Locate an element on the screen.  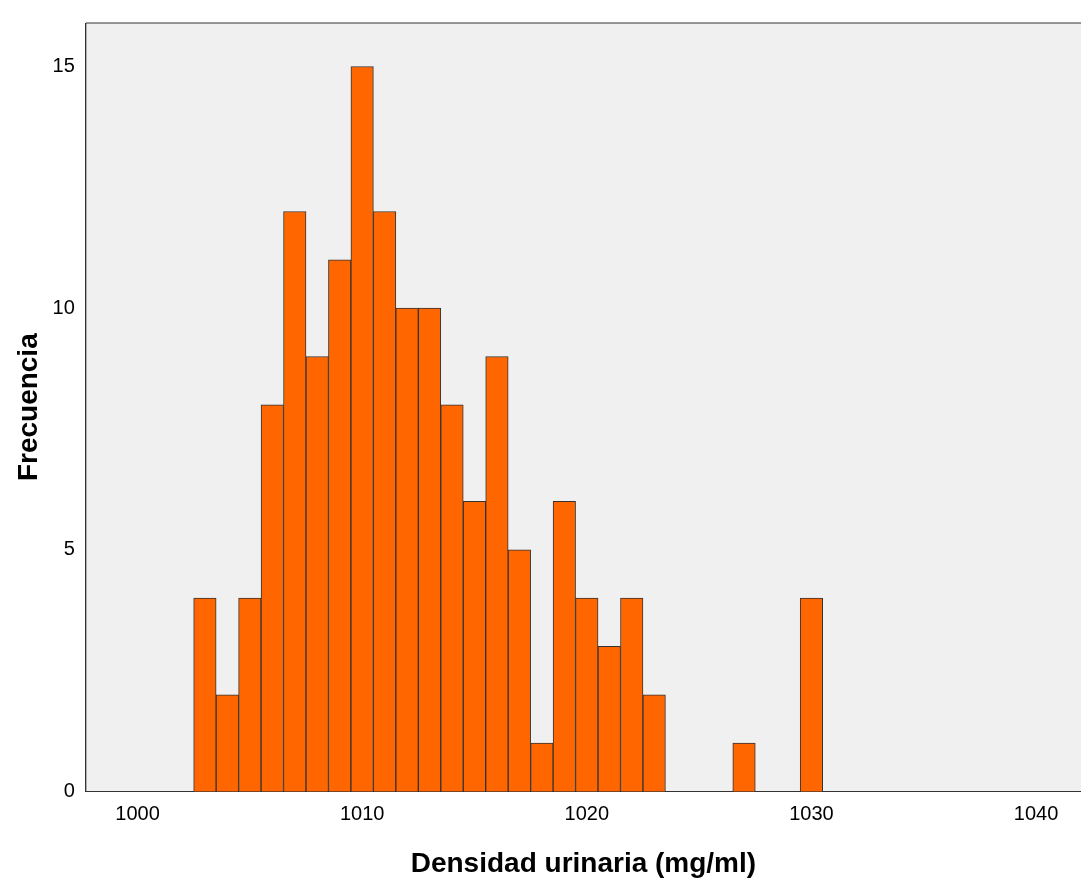
x-tick-label: 1040 is located at coordinates (1036, 812).